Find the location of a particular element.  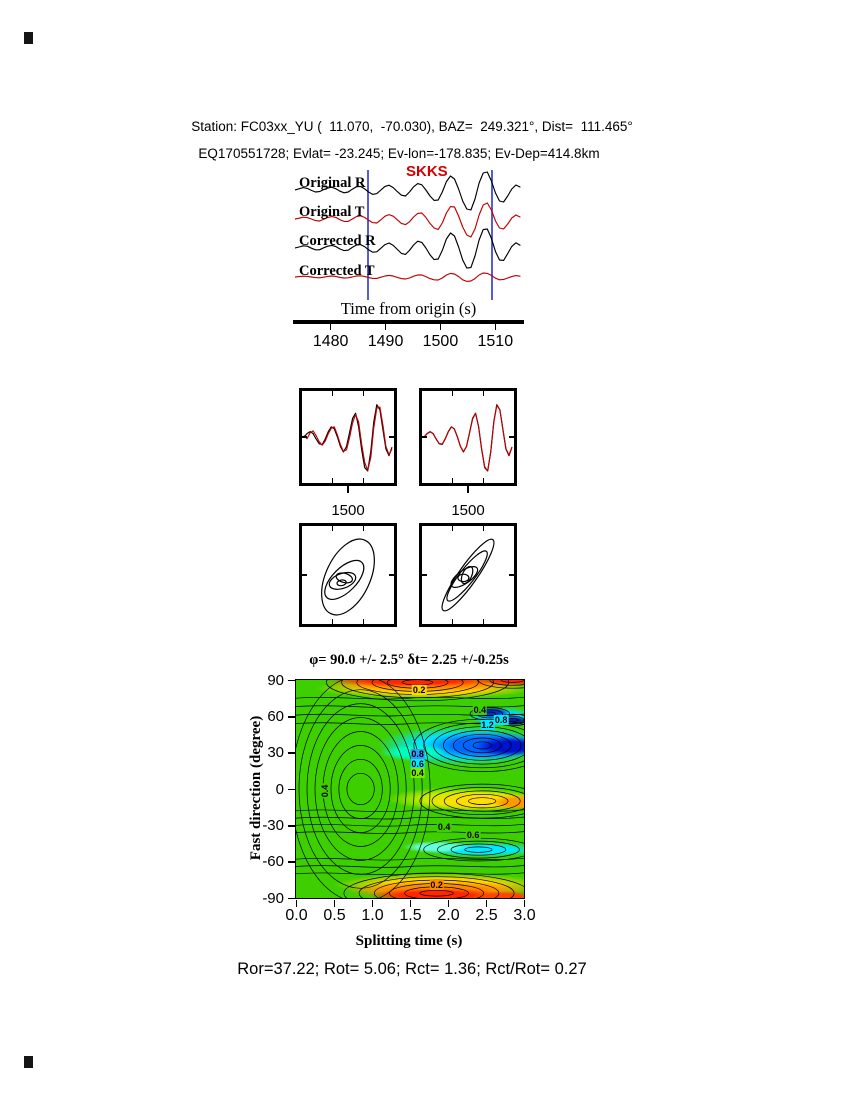

waveform-pair-box-corrected is located at coordinates (468, 437).